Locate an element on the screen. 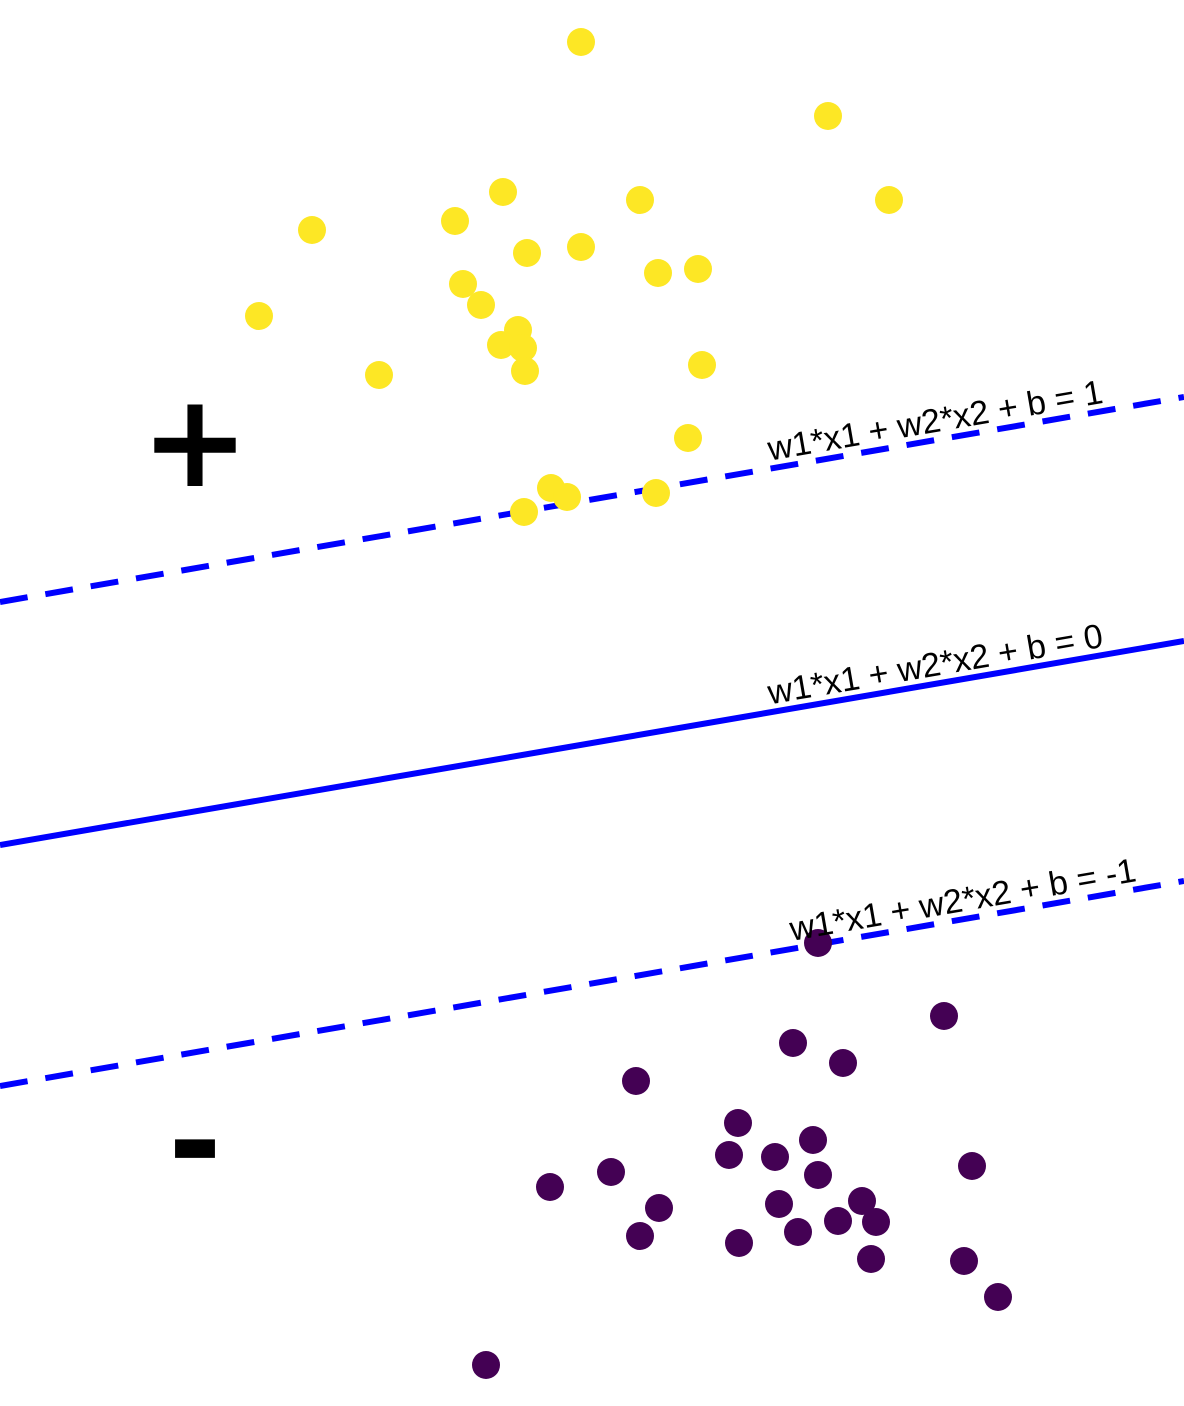 The width and height of the screenshot is (1184, 1406). positive-class-label: + is located at coordinates (195, 441).